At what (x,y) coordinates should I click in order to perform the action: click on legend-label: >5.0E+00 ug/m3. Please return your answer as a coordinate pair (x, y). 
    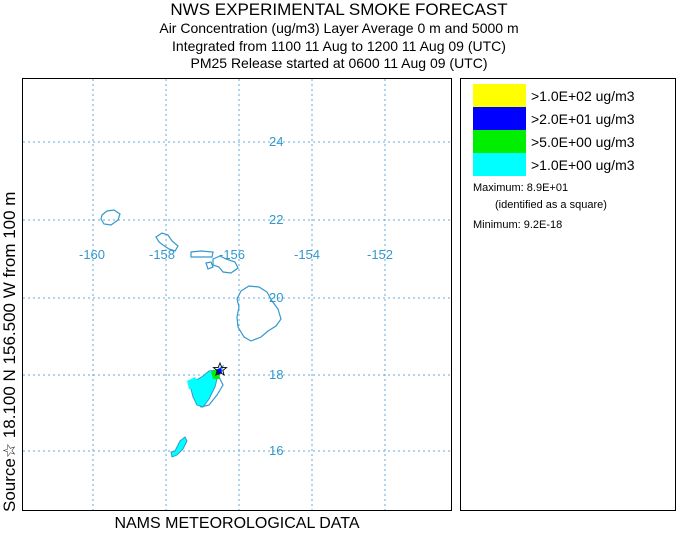
    Looking at the image, I should click on (583, 141).